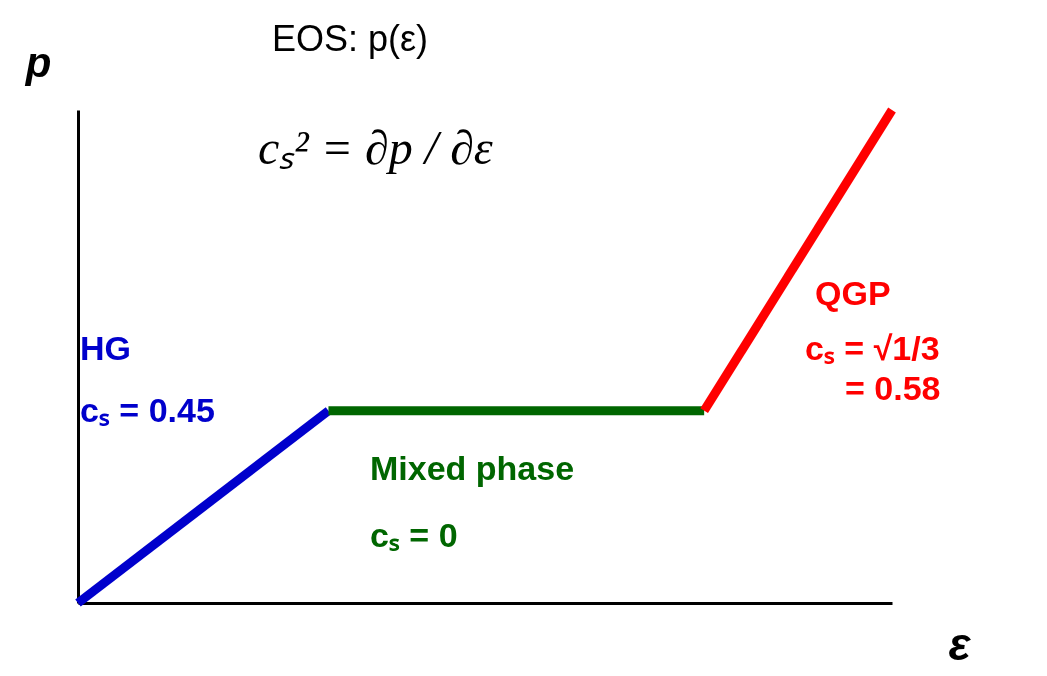  I want to click on chart-title: EOS: p(ε), so click(350, 38).